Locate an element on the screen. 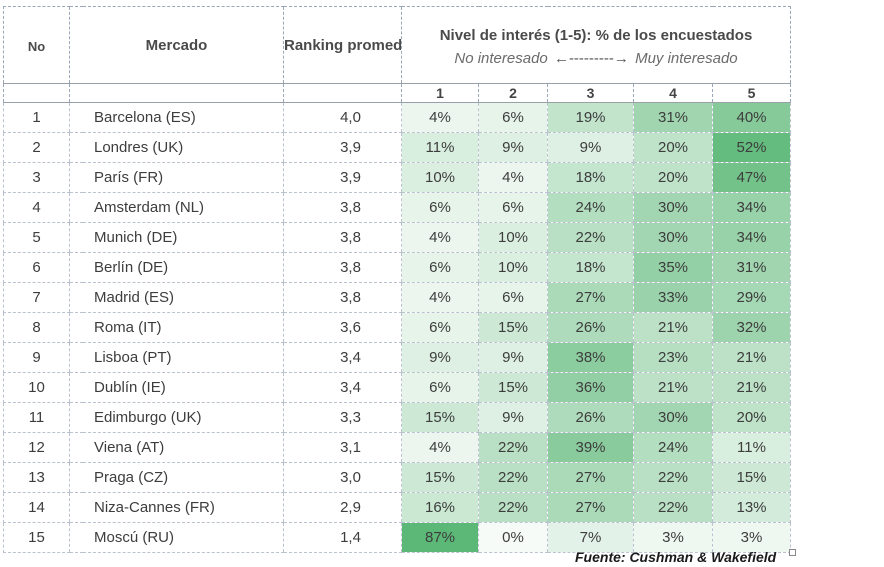 This screenshot has height=567, width=884. level-5-percent: 52% is located at coordinates (751, 147).